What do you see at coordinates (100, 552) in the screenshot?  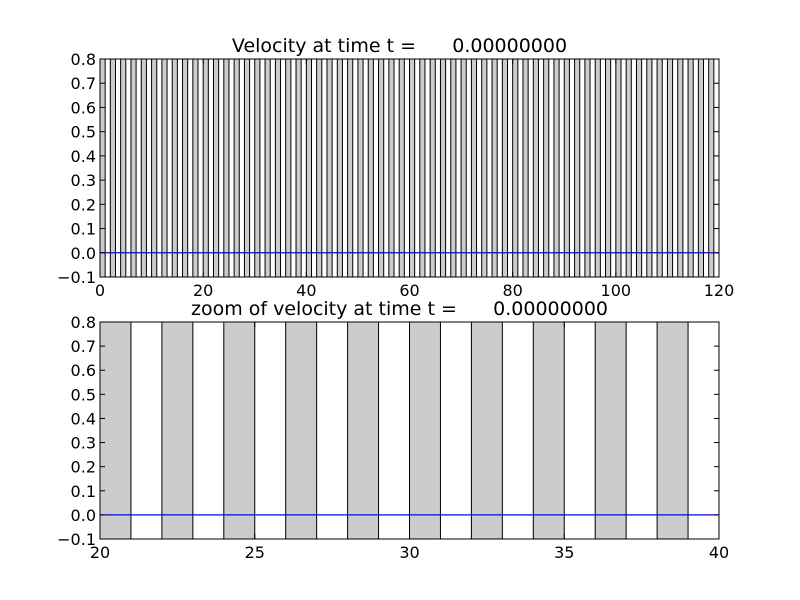 I see `zoom-x-tick-label: 20` at bounding box center [100, 552].